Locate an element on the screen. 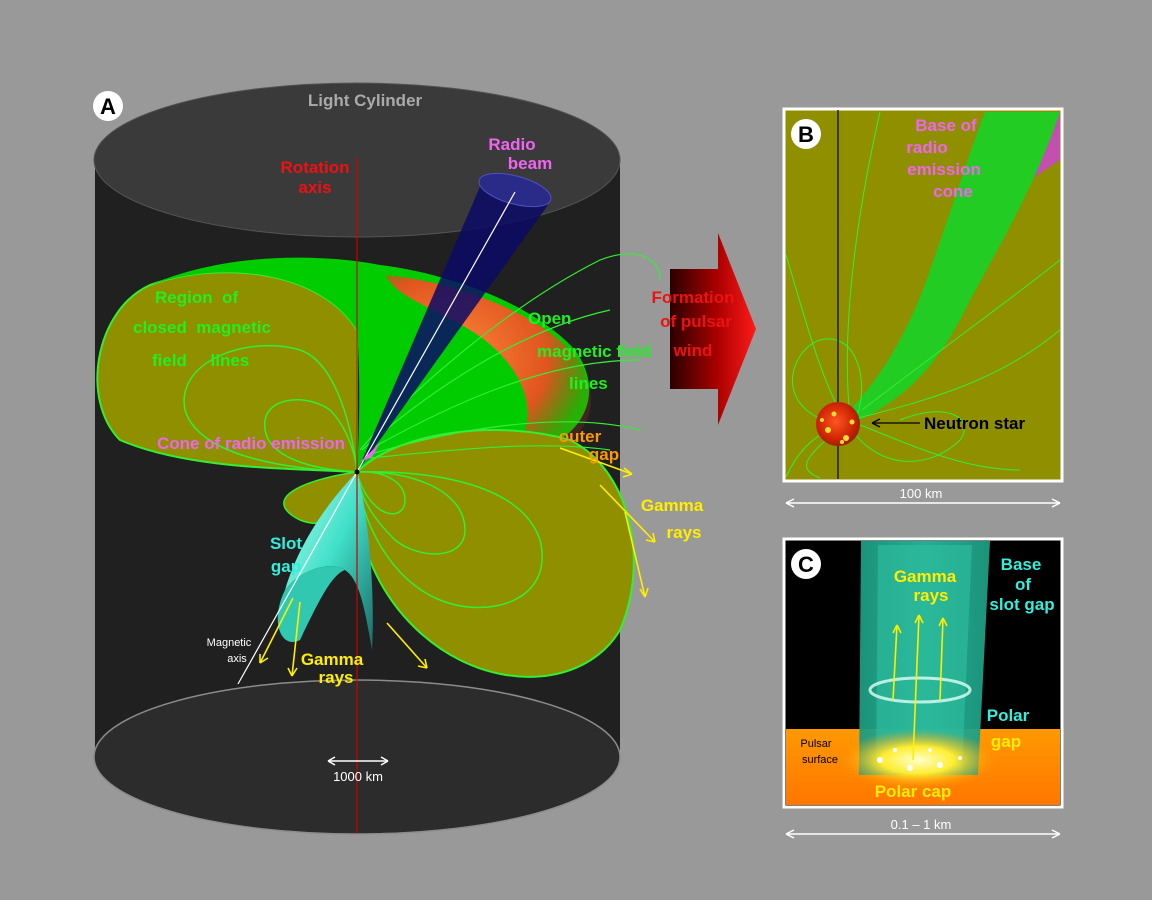 This screenshot has width=1152, height=900. open-lines-label-2: magnetic field is located at coordinates (594, 351).